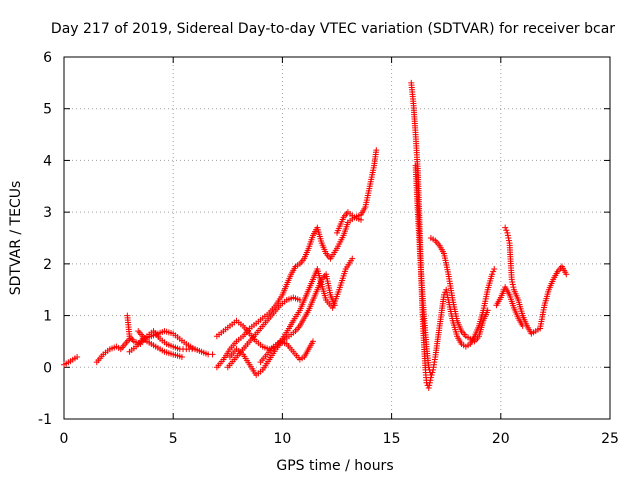 This screenshot has height=480, width=640. What do you see at coordinates (47, 110) in the screenshot?
I see `y-tick-label: 5` at bounding box center [47, 110].